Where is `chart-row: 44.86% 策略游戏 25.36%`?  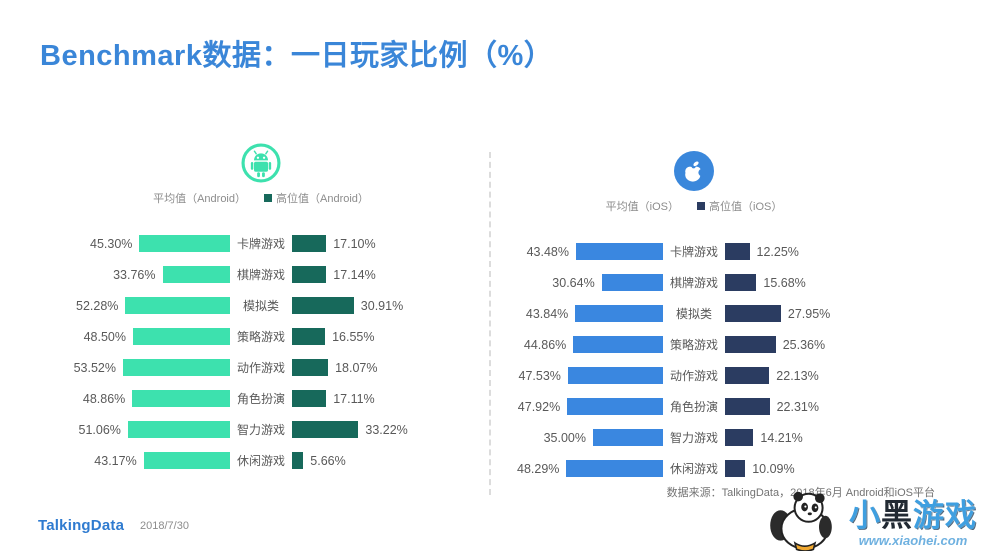
chart-row: 44.86% 策略游戏 25.36% is located at coordinates (694, 344).